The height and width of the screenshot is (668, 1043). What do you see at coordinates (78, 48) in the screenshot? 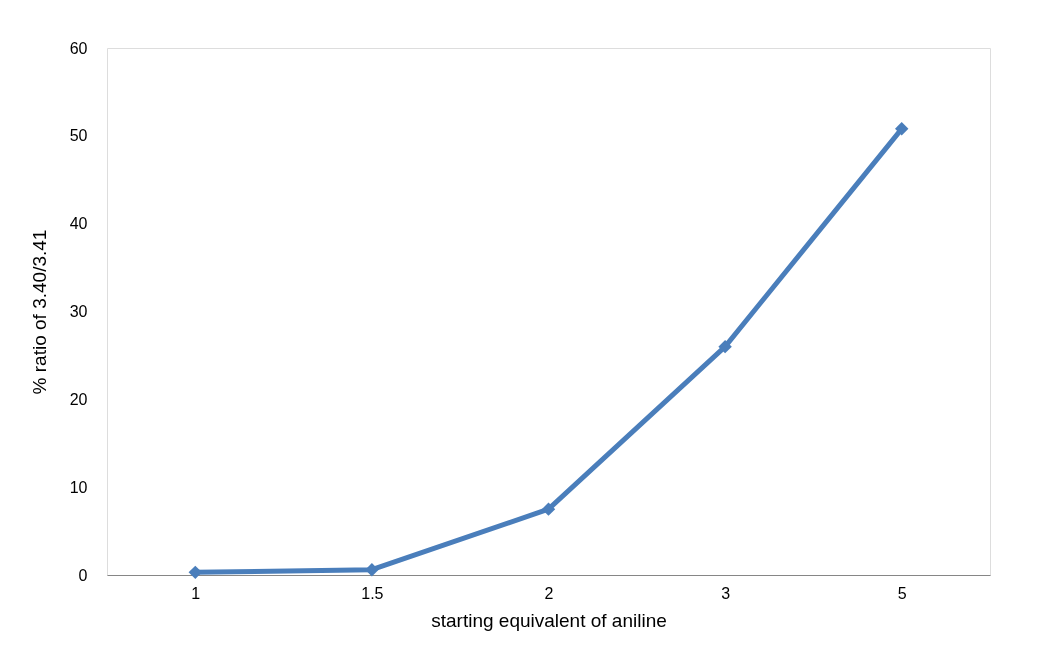
I see `y-tick-label: 60` at bounding box center [78, 48].